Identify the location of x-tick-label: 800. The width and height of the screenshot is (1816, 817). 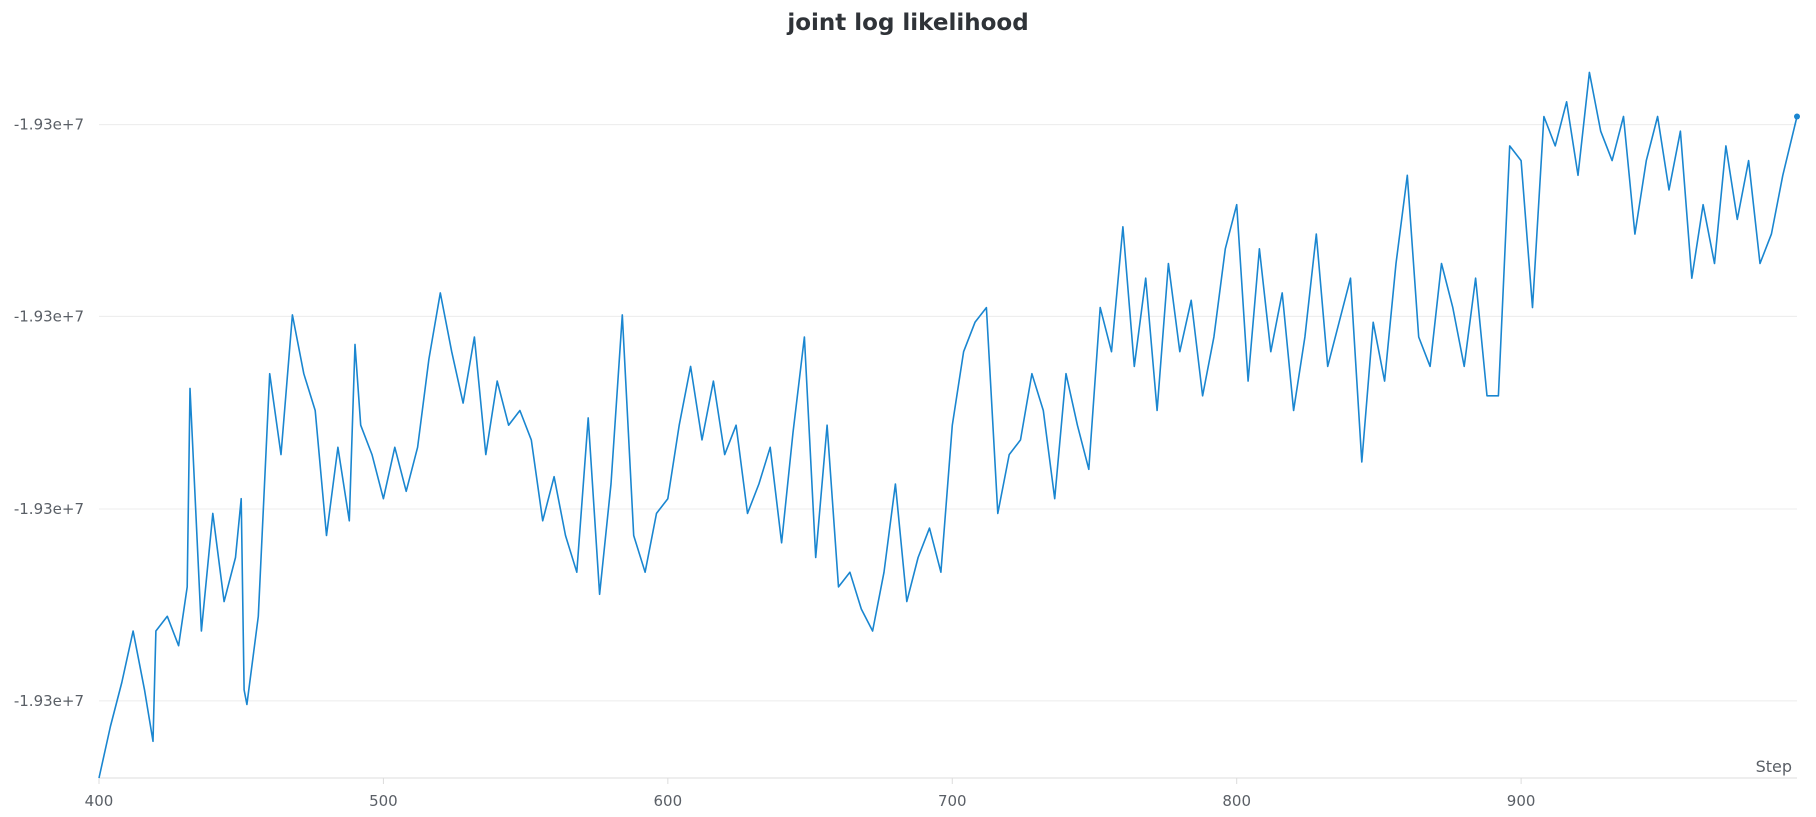
(1236, 801).